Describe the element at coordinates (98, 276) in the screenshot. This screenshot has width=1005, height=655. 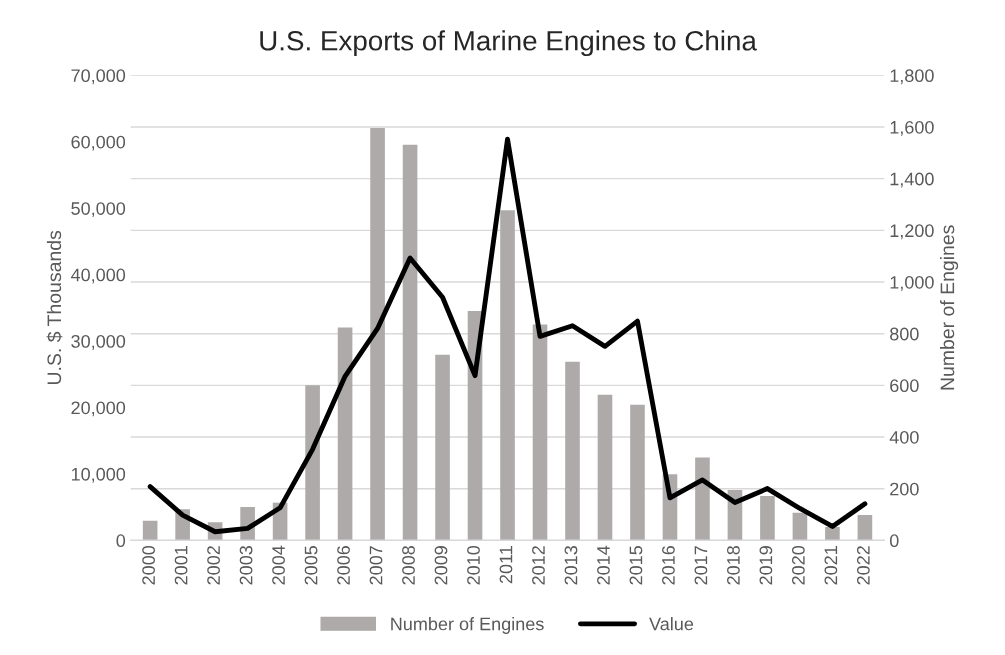
I see `y-tick-label: 40,000` at that location.